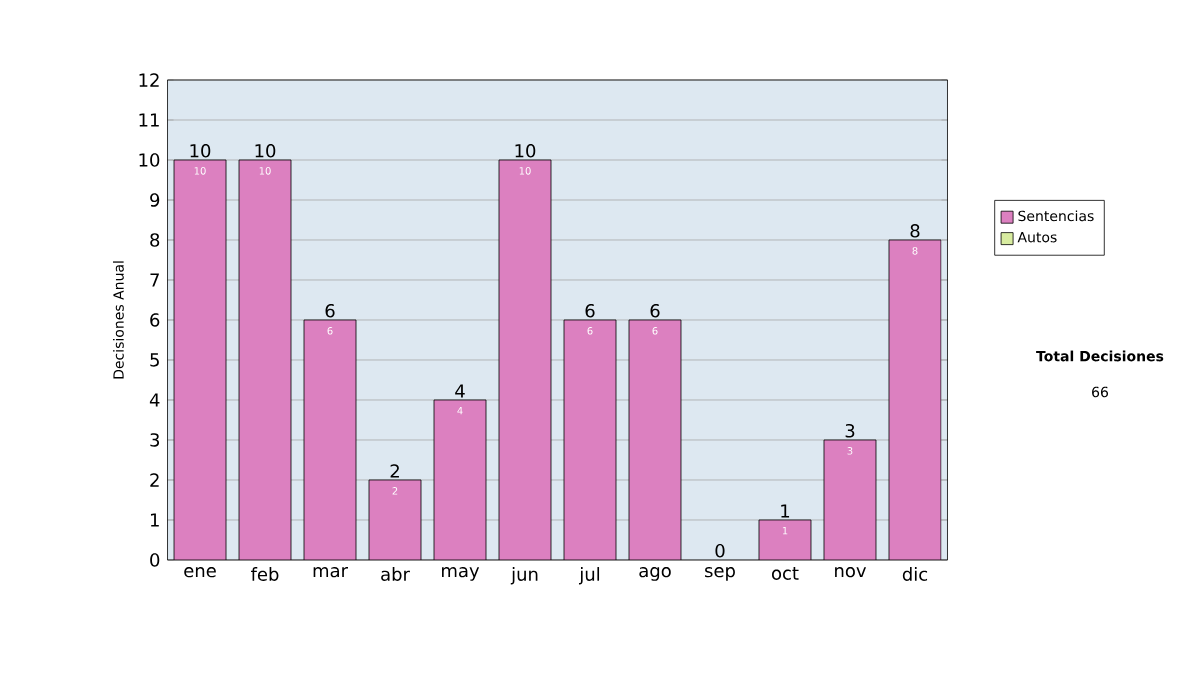 The height and width of the screenshot is (680, 1200). I want to click on total-label: 3, so click(850, 430).